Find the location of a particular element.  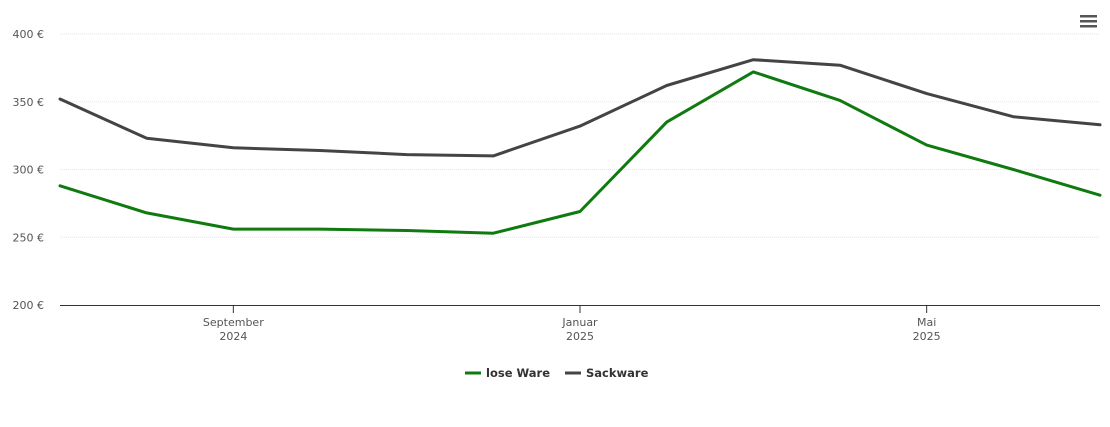

legend-item: lose Ware is located at coordinates (507, 373).